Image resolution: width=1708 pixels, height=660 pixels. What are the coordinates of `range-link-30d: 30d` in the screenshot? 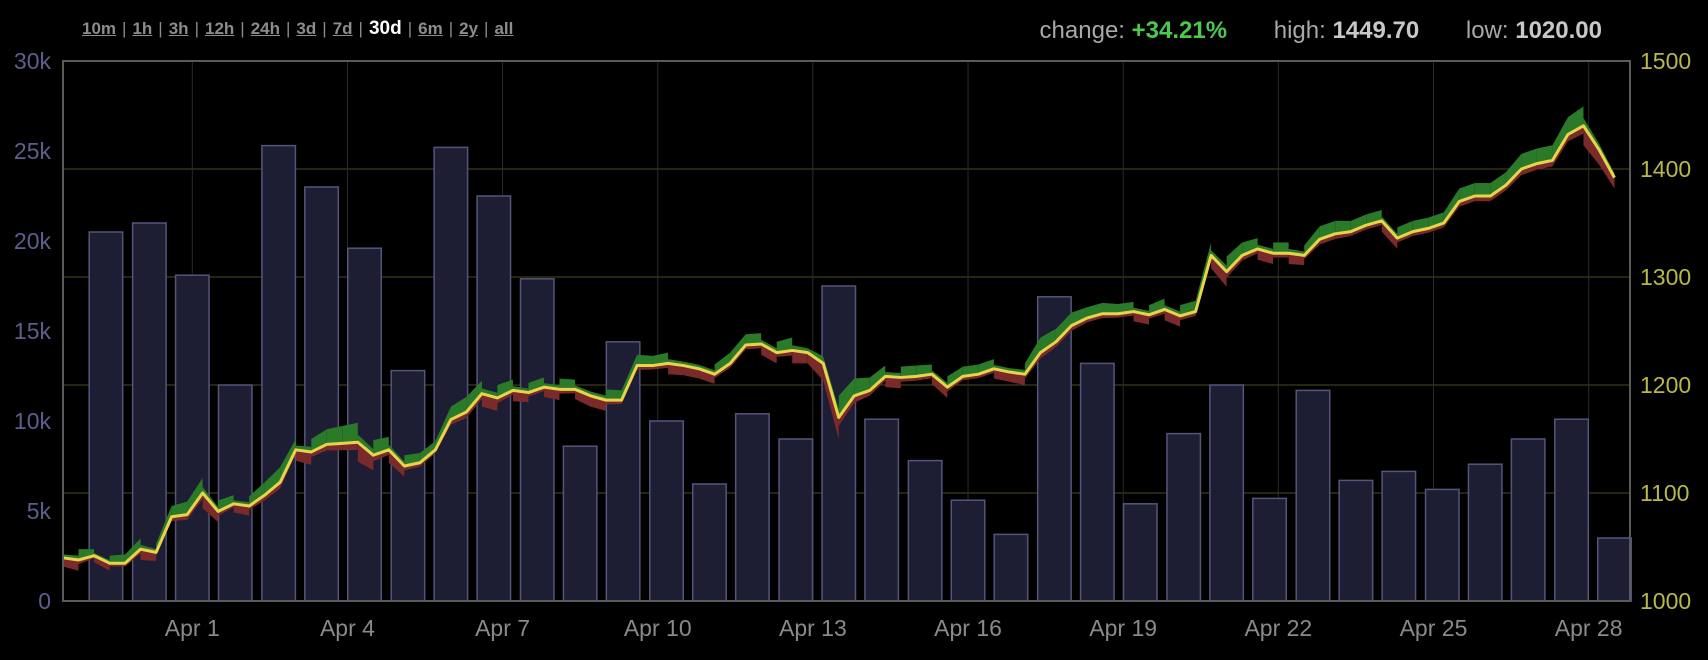 It's located at (385, 28).